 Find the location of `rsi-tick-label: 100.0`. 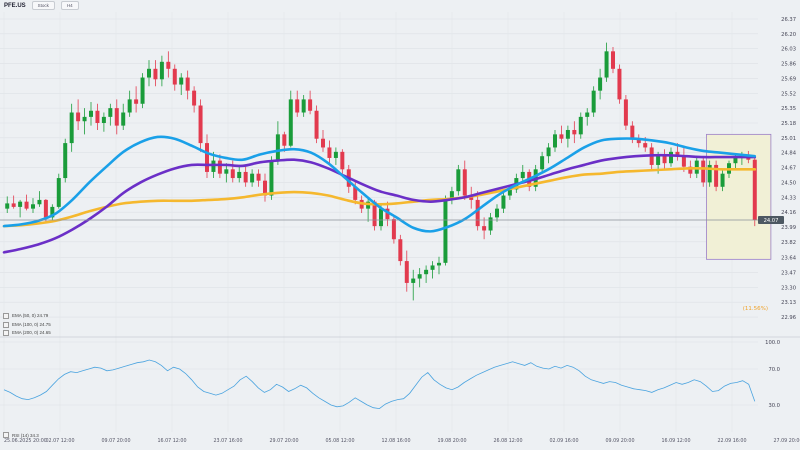

rsi-tick-label: 100.0 is located at coordinates (772, 343).